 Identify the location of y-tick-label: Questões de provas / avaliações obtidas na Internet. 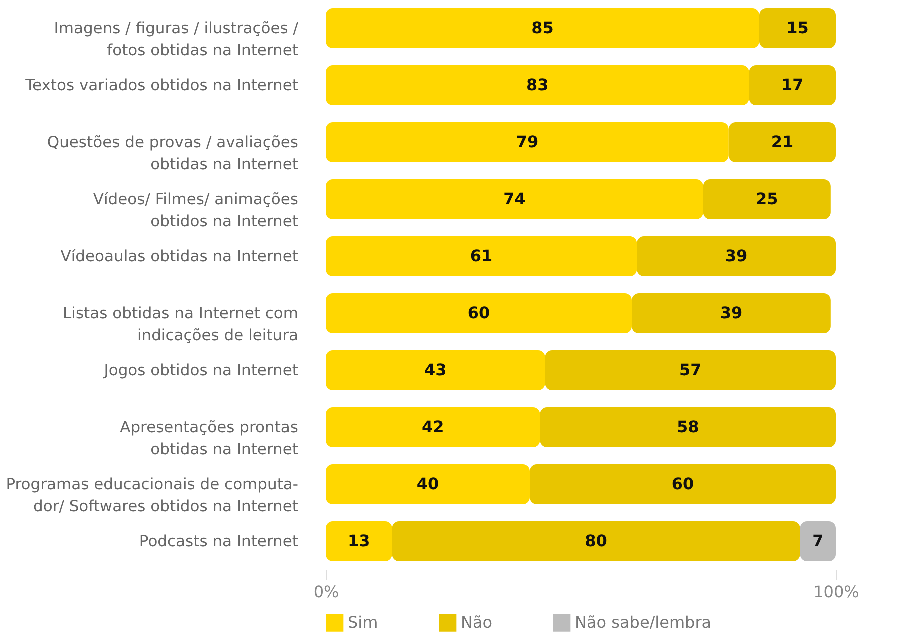
(172, 154).